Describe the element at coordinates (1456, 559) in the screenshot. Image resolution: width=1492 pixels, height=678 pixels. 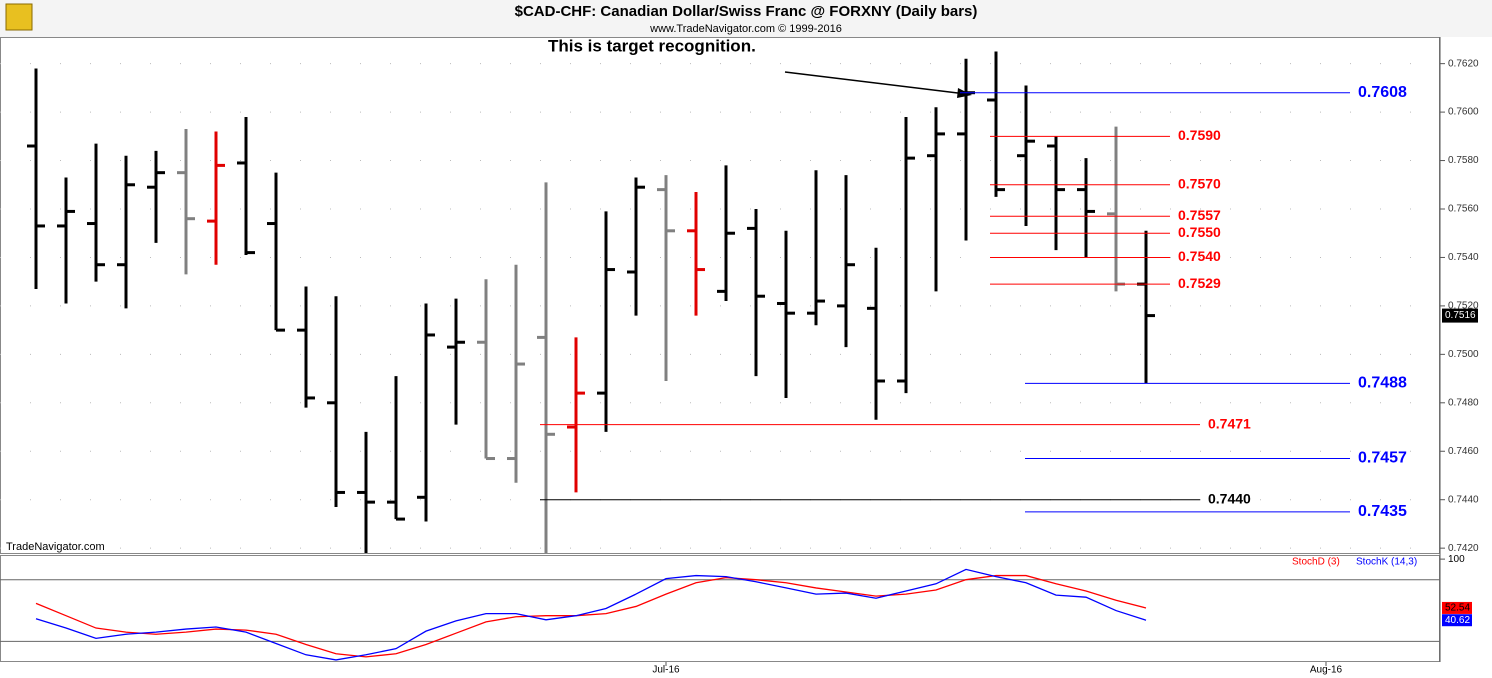
I see `y-tick-label: 100` at that location.